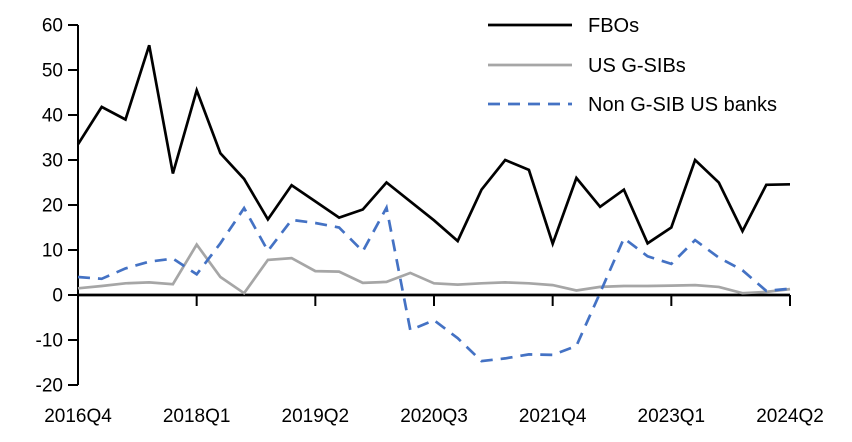 The height and width of the screenshot is (442, 852). What do you see at coordinates (637, 66) in the screenshot?
I see `legend-label-us-g-sibs: US G-SIBs` at bounding box center [637, 66].